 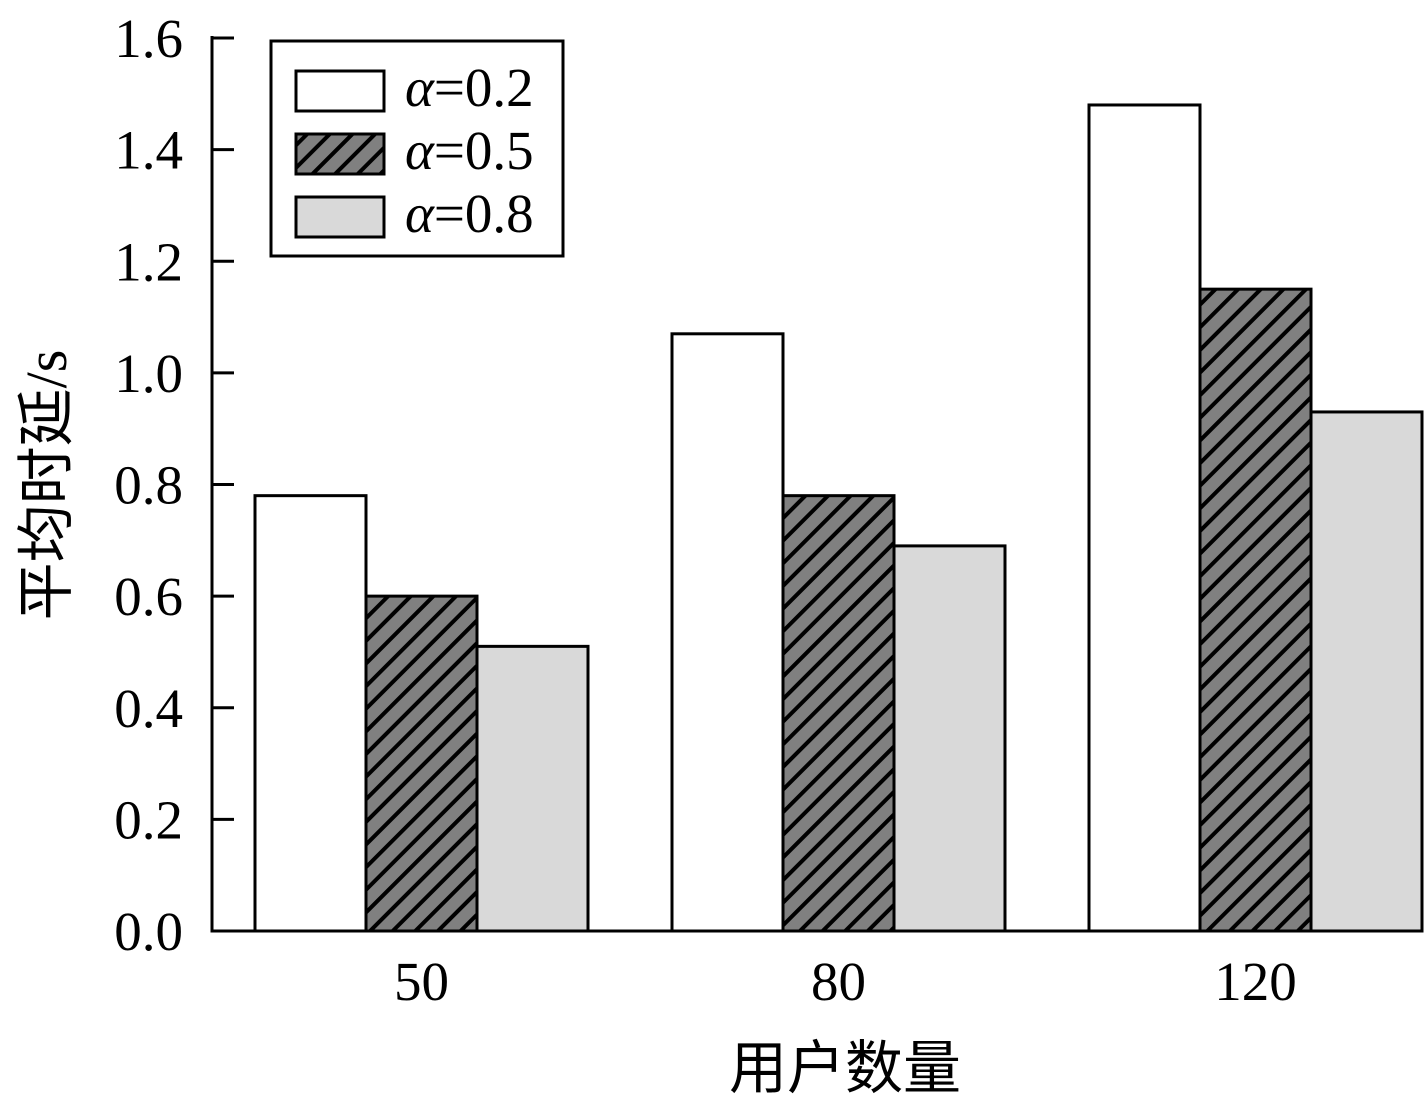 I want to click on y-tick-label: 1.4, so click(x=148, y=150).